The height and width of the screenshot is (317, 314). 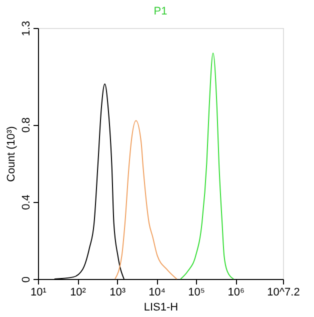 I want to click on chart-title: P1, so click(x=161, y=11).